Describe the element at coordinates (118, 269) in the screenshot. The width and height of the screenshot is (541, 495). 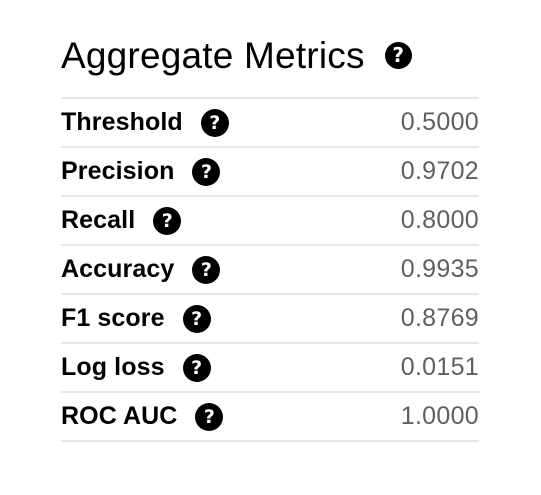
I see `metric-label: Accuracy` at that location.